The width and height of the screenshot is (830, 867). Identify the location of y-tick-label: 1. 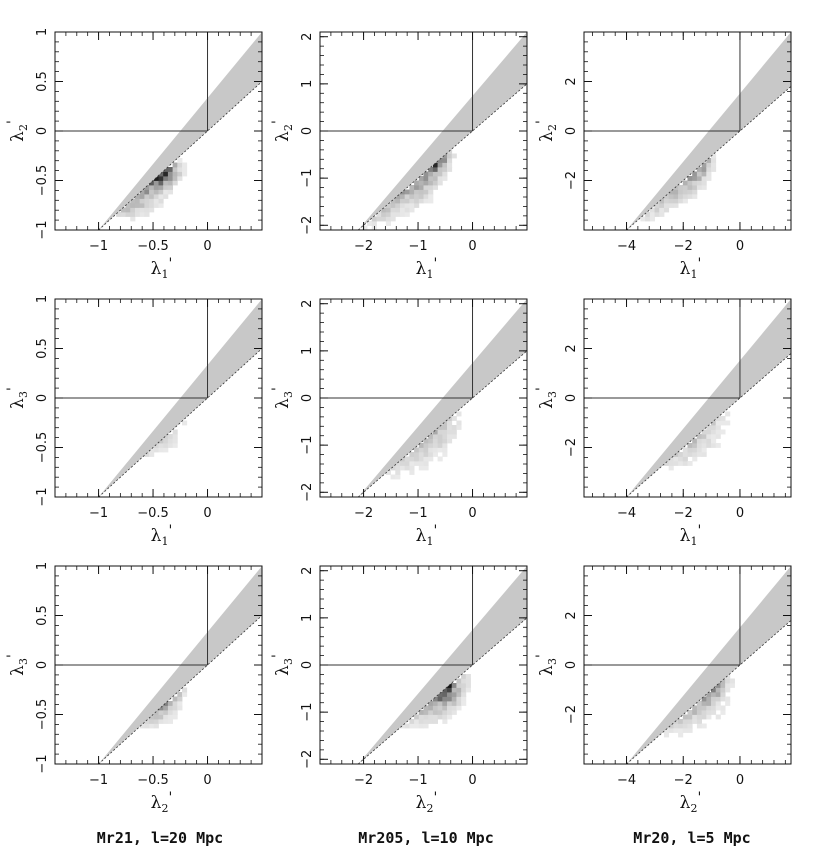
(42, 299).